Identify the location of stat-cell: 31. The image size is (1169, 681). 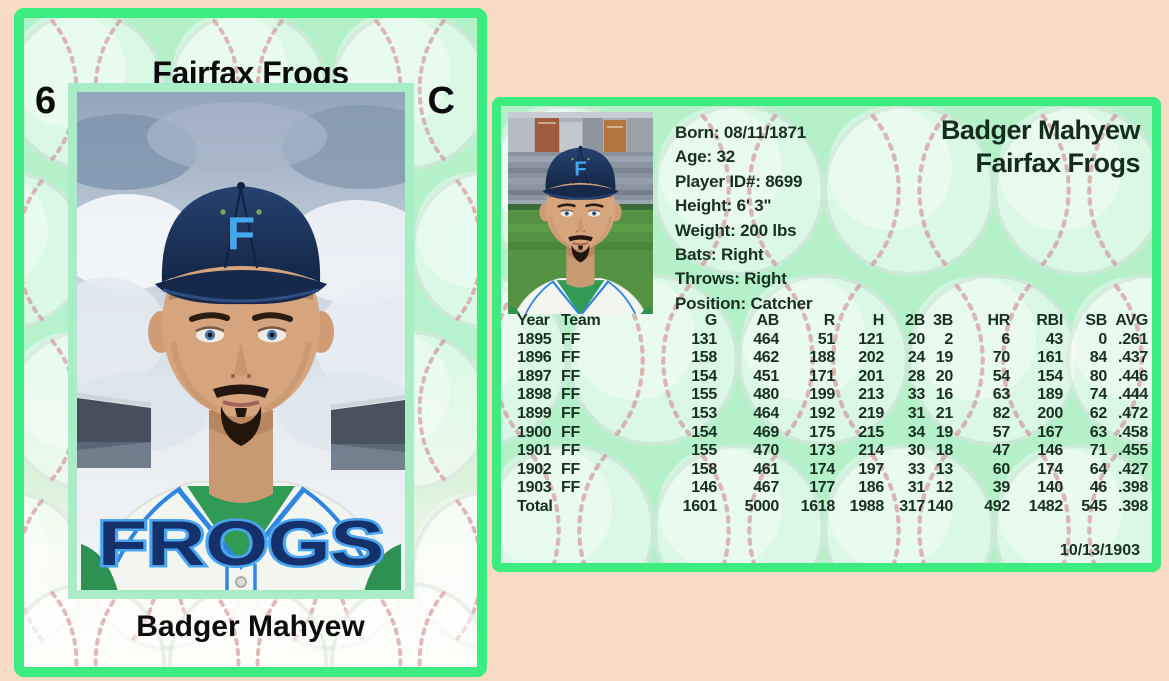
(916, 413).